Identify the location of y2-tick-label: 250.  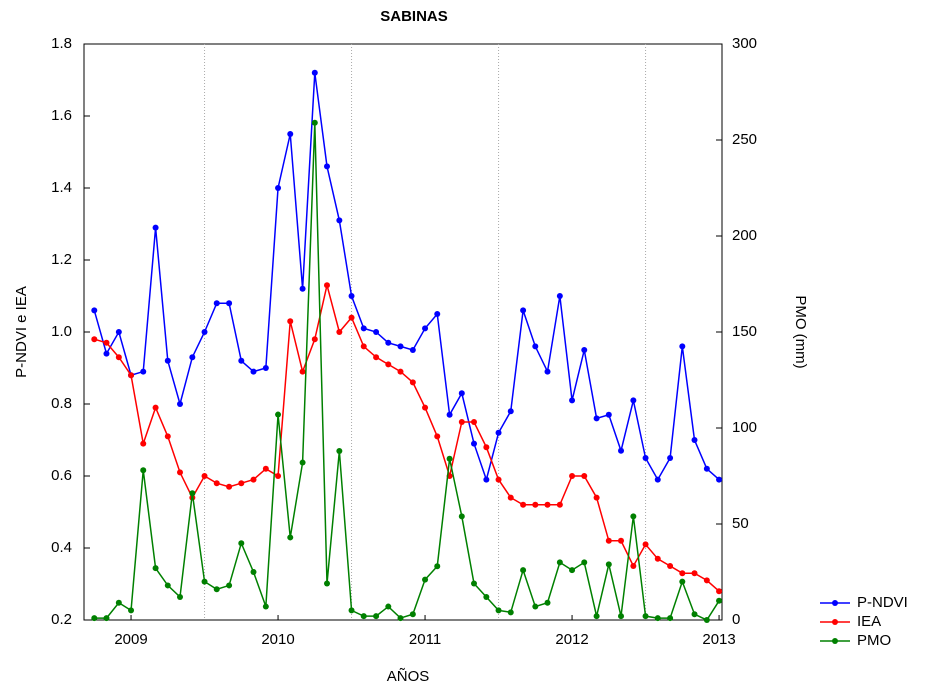
(744, 139).